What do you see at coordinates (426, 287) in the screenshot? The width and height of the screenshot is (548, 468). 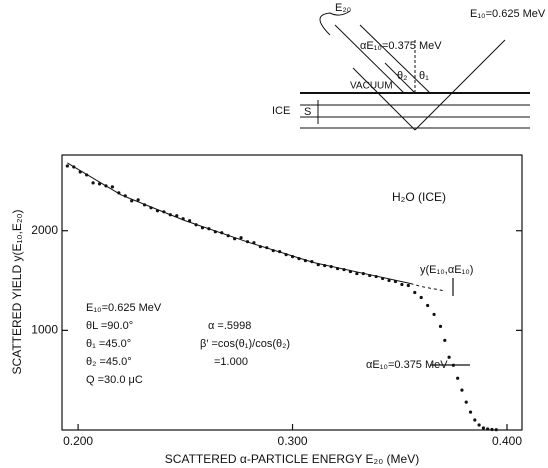 I see `fit-curve` at bounding box center [426, 287].